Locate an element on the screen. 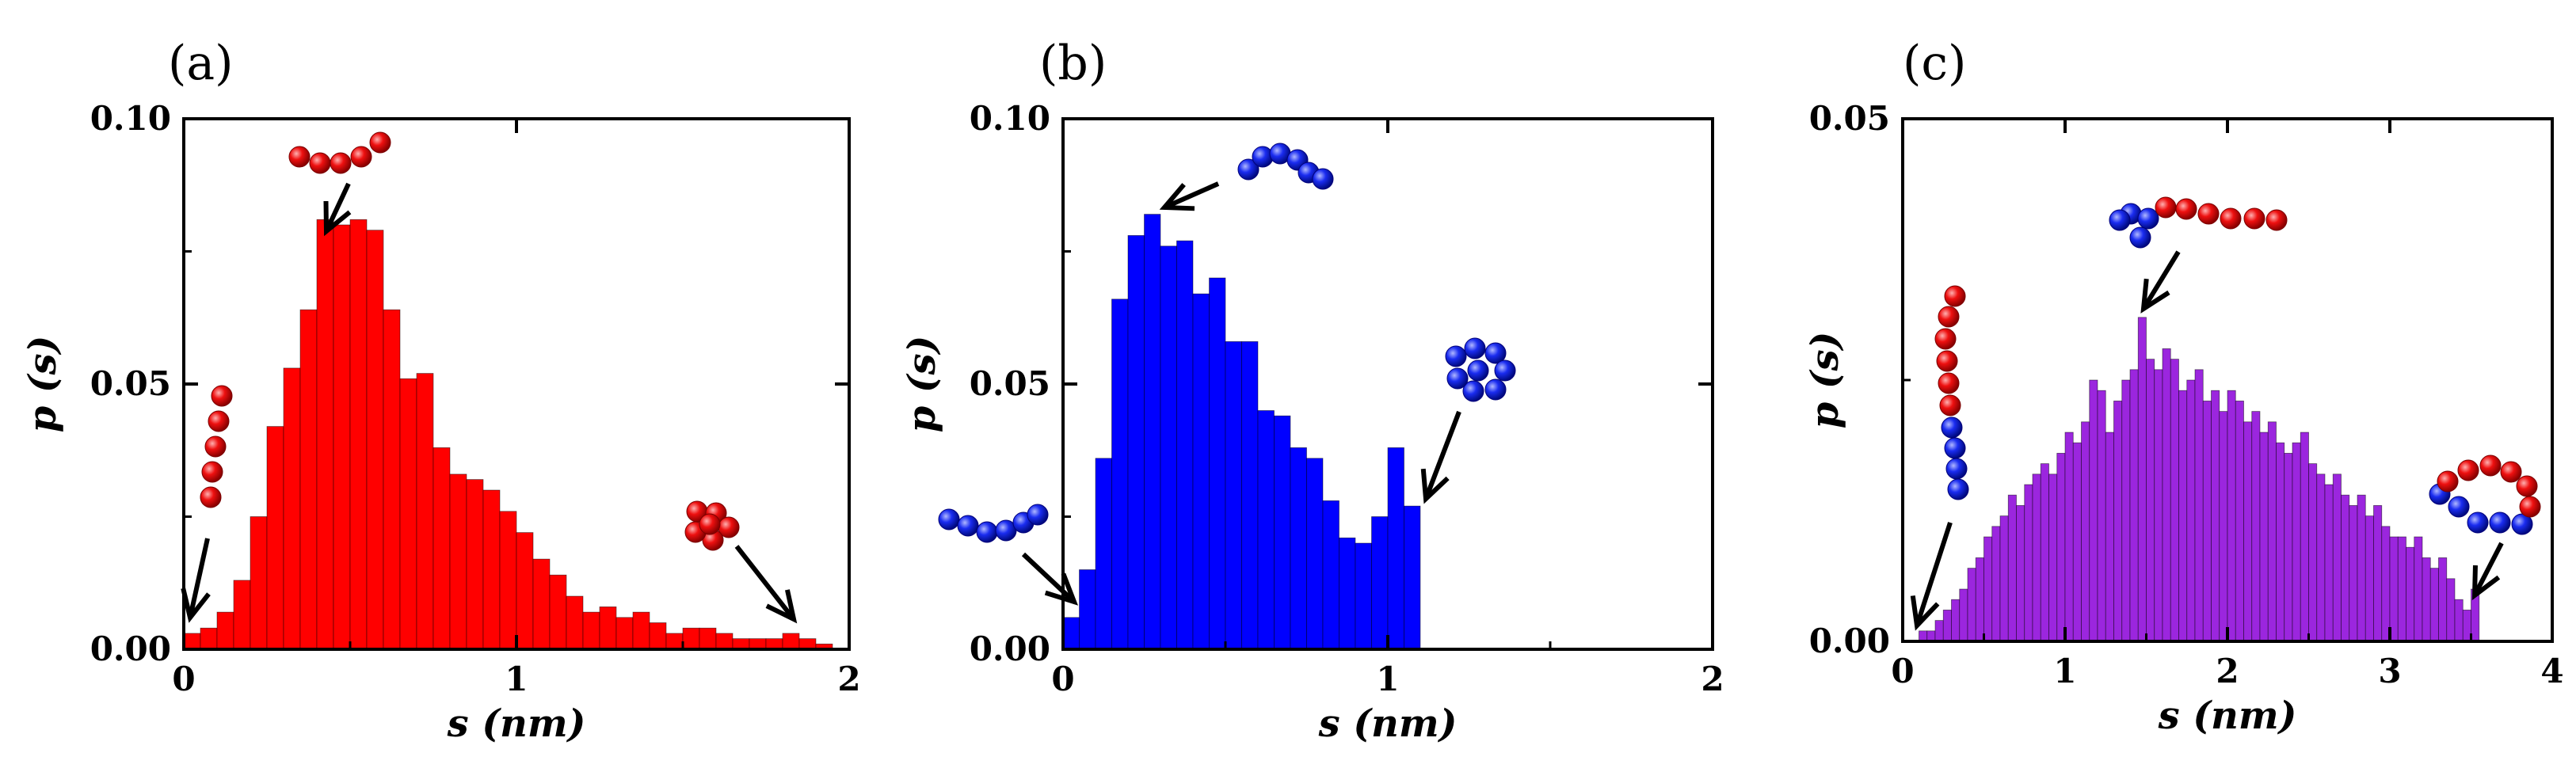  arrow-a-left-shaft is located at coordinates (199, 578).